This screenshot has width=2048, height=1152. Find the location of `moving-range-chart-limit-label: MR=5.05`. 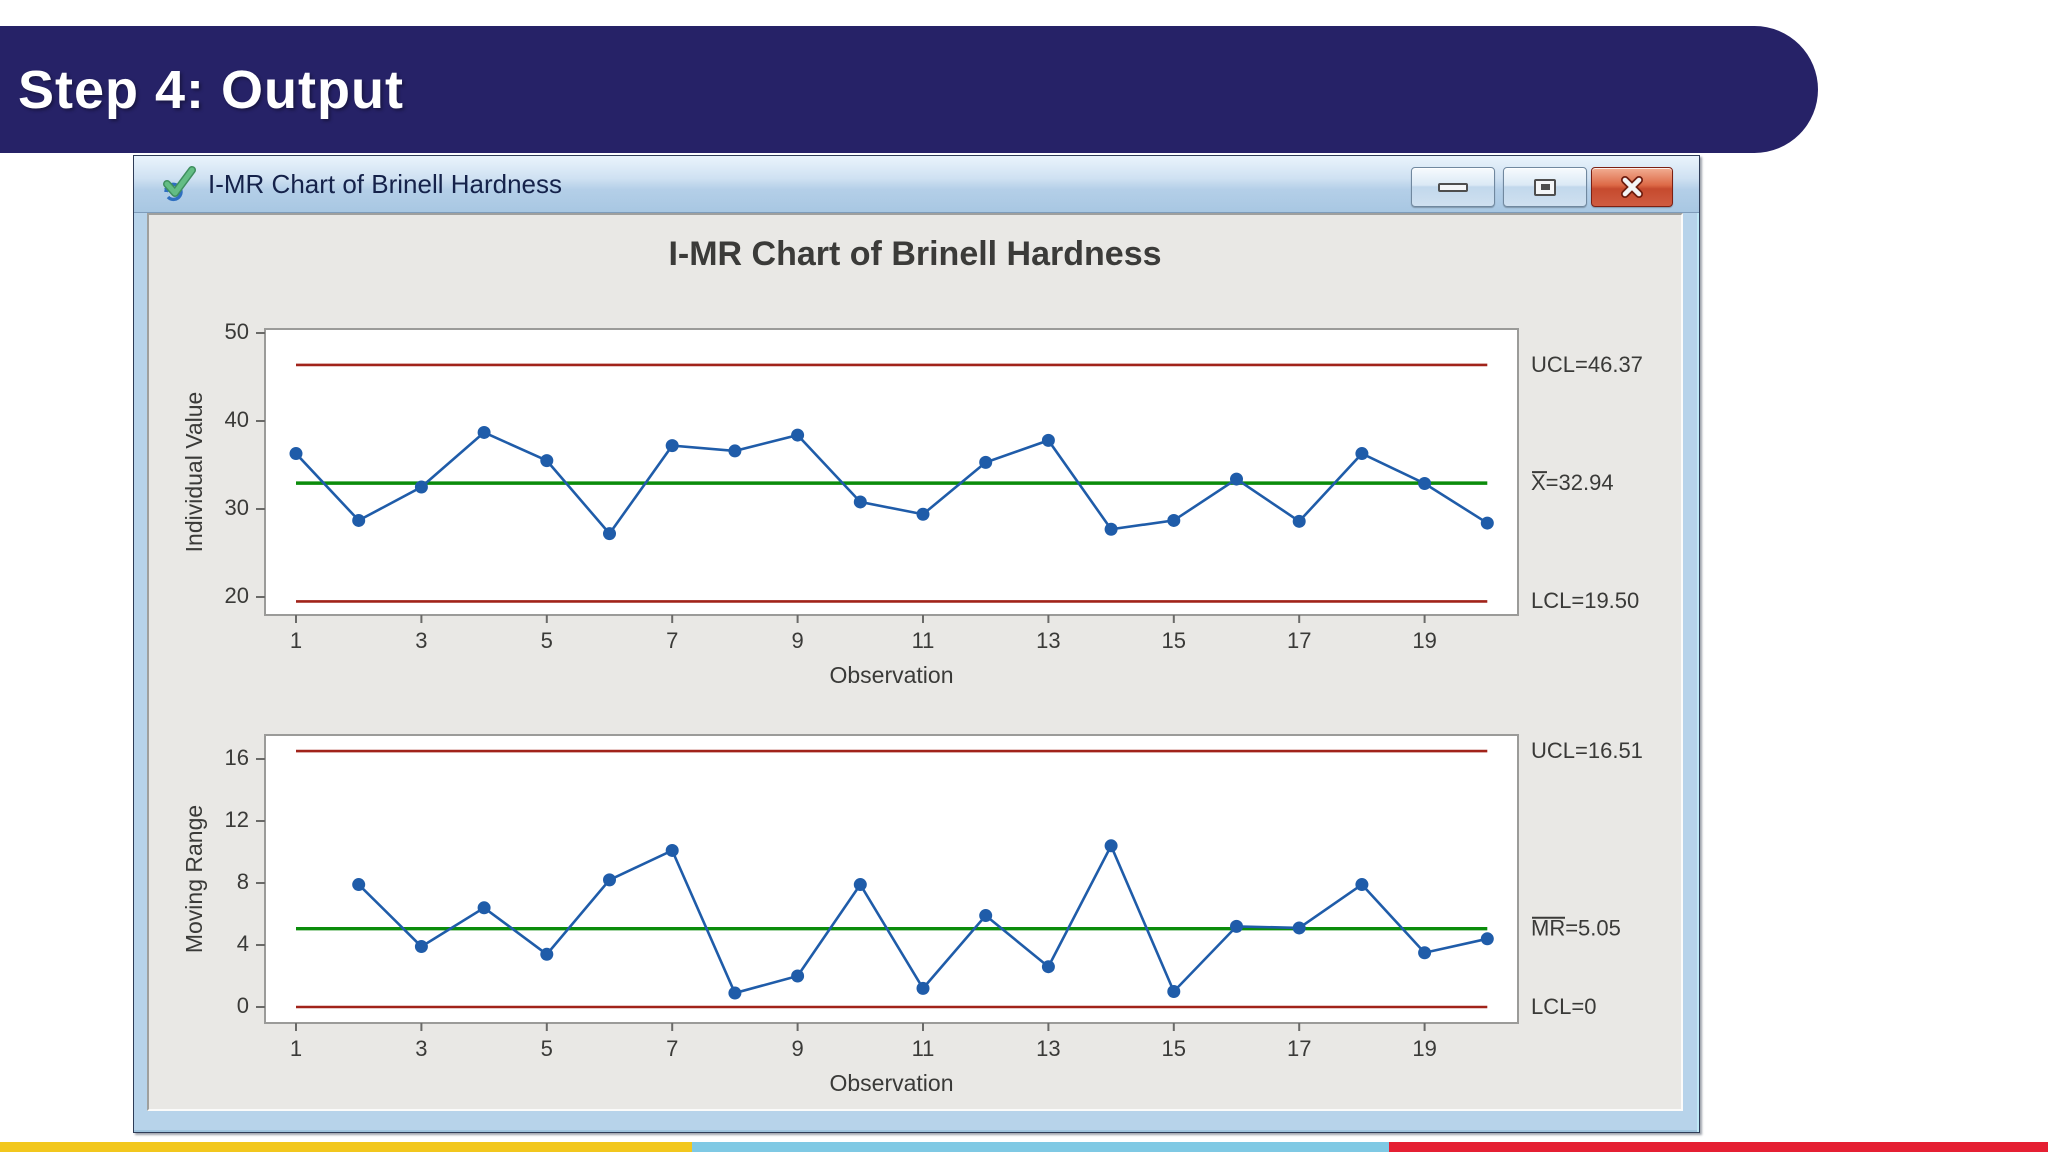

moving-range-chart-limit-label: MR=5.05 is located at coordinates (1576, 928).